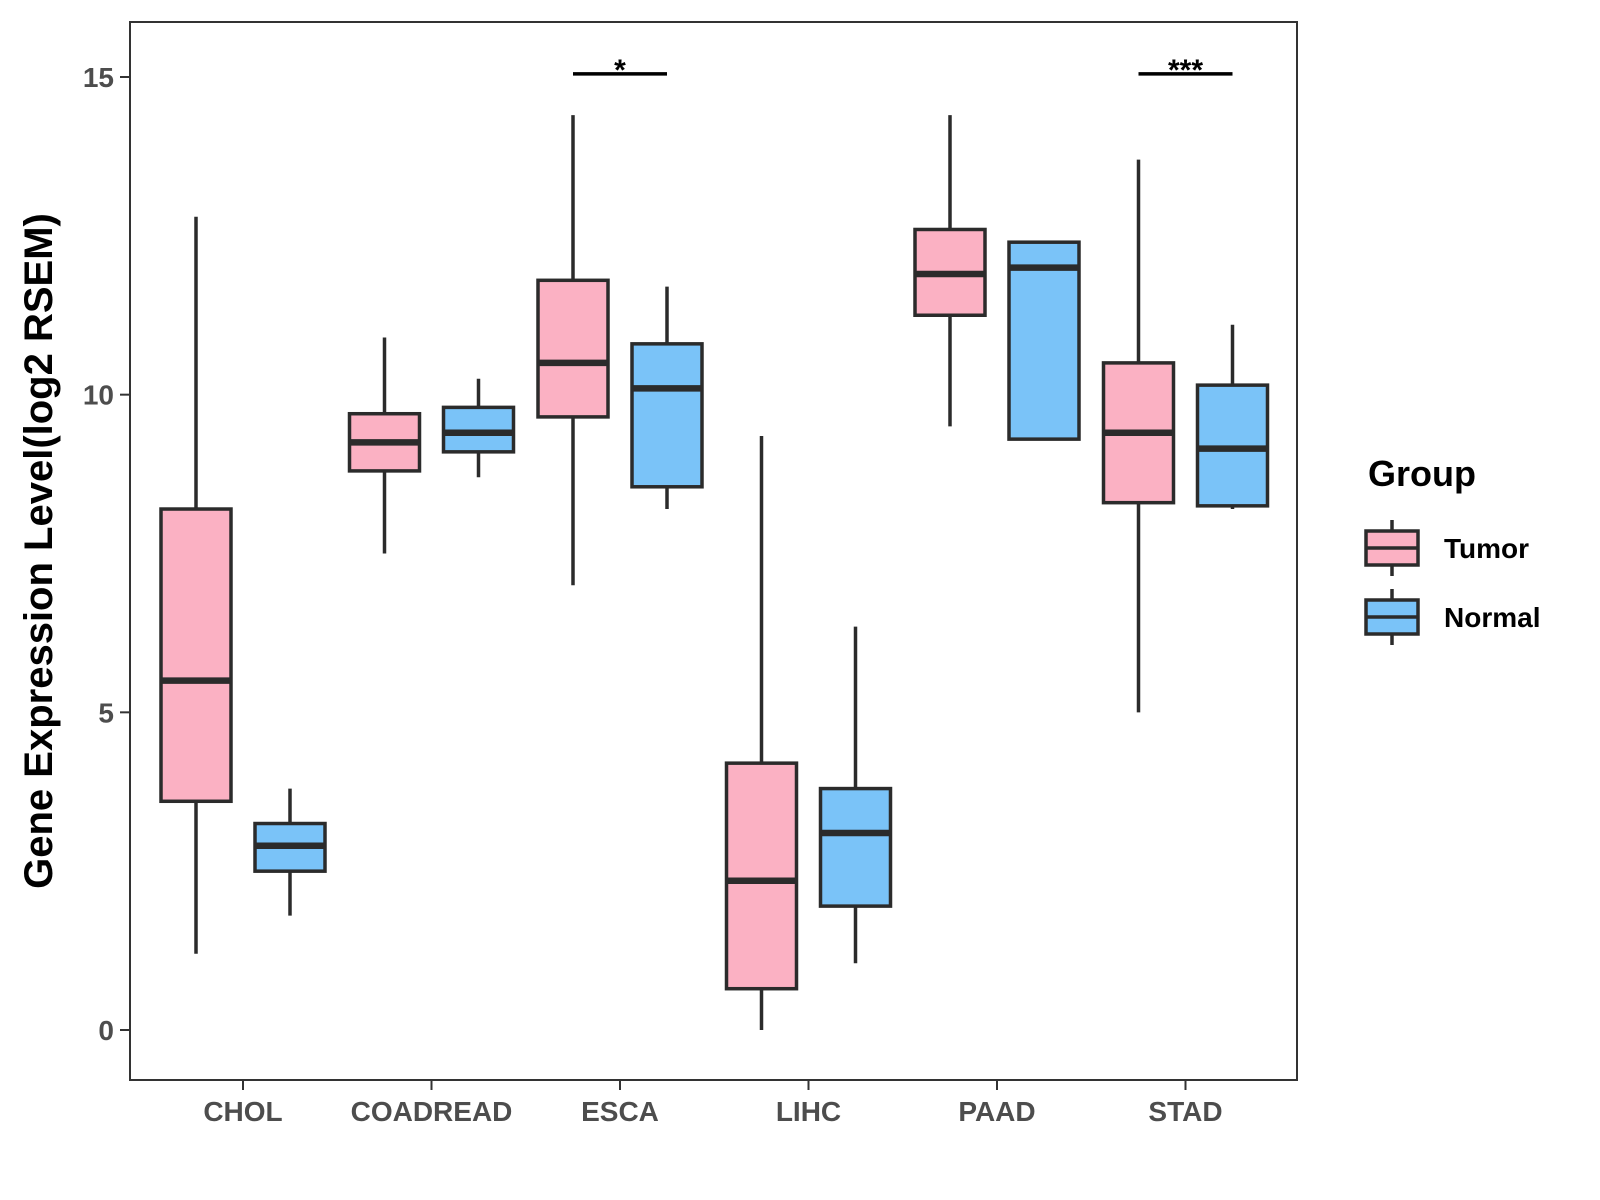 The width and height of the screenshot is (1600, 1200). I want to click on legend-item-normal: Normal, so click(1452, 617).